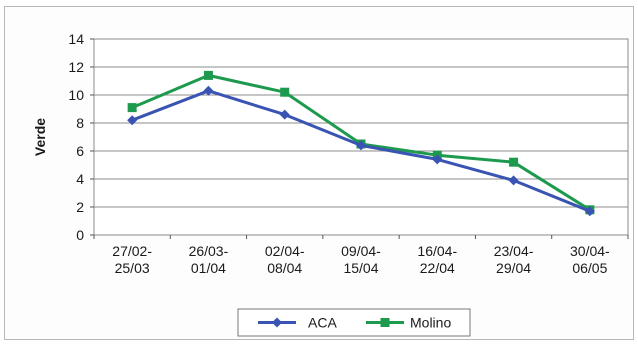 This screenshot has width=638, height=345. I want to click on x-tick-label: 26/03-01/04, so click(209, 259).